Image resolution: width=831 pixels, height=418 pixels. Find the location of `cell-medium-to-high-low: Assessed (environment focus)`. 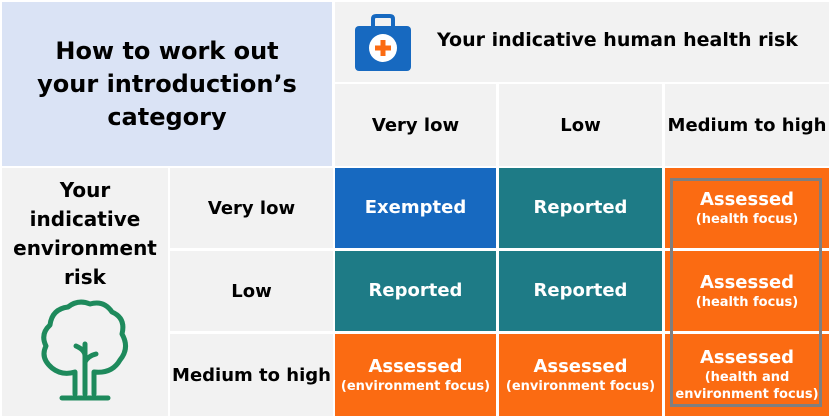

cell-medium-to-high-low: Assessed (environment focus) is located at coordinates (580, 375).